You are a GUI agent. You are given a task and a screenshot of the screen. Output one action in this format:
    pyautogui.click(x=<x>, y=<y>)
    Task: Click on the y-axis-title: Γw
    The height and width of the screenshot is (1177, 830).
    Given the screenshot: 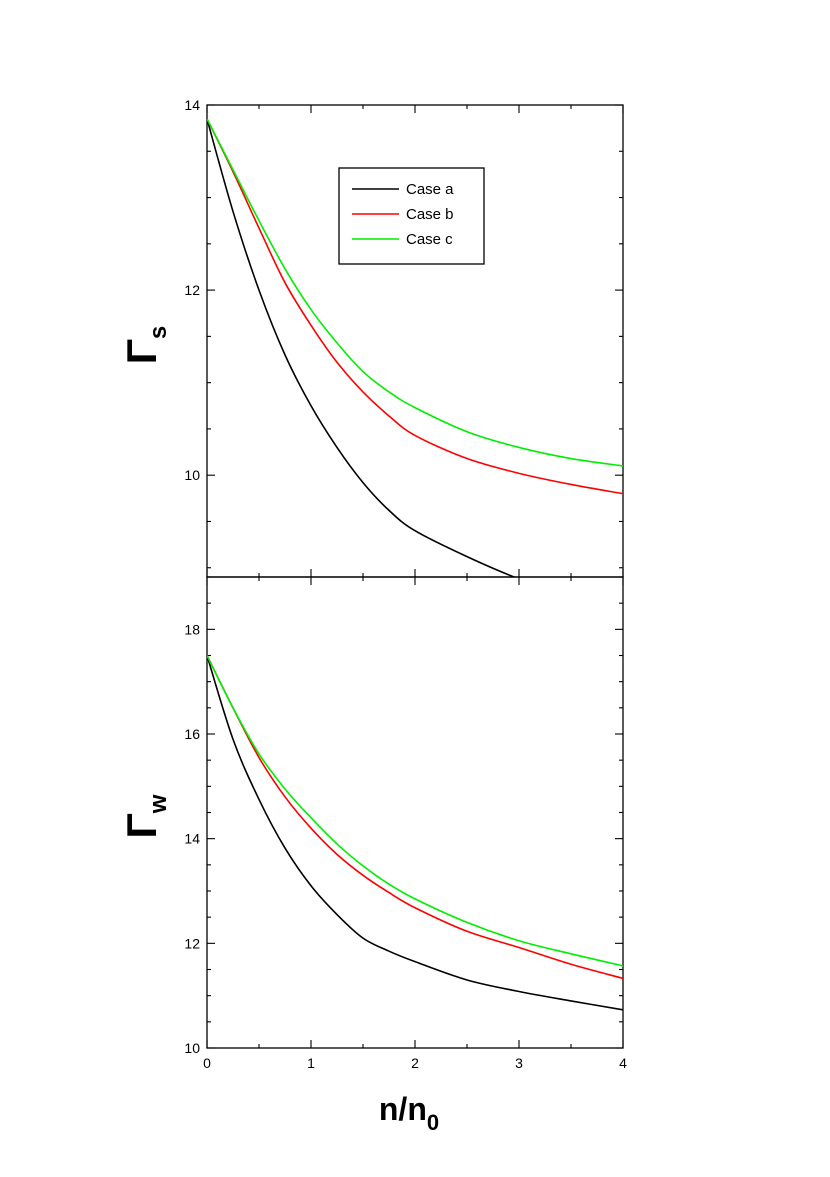 What is the action you would take?
    pyautogui.click(x=145, y=816)
    